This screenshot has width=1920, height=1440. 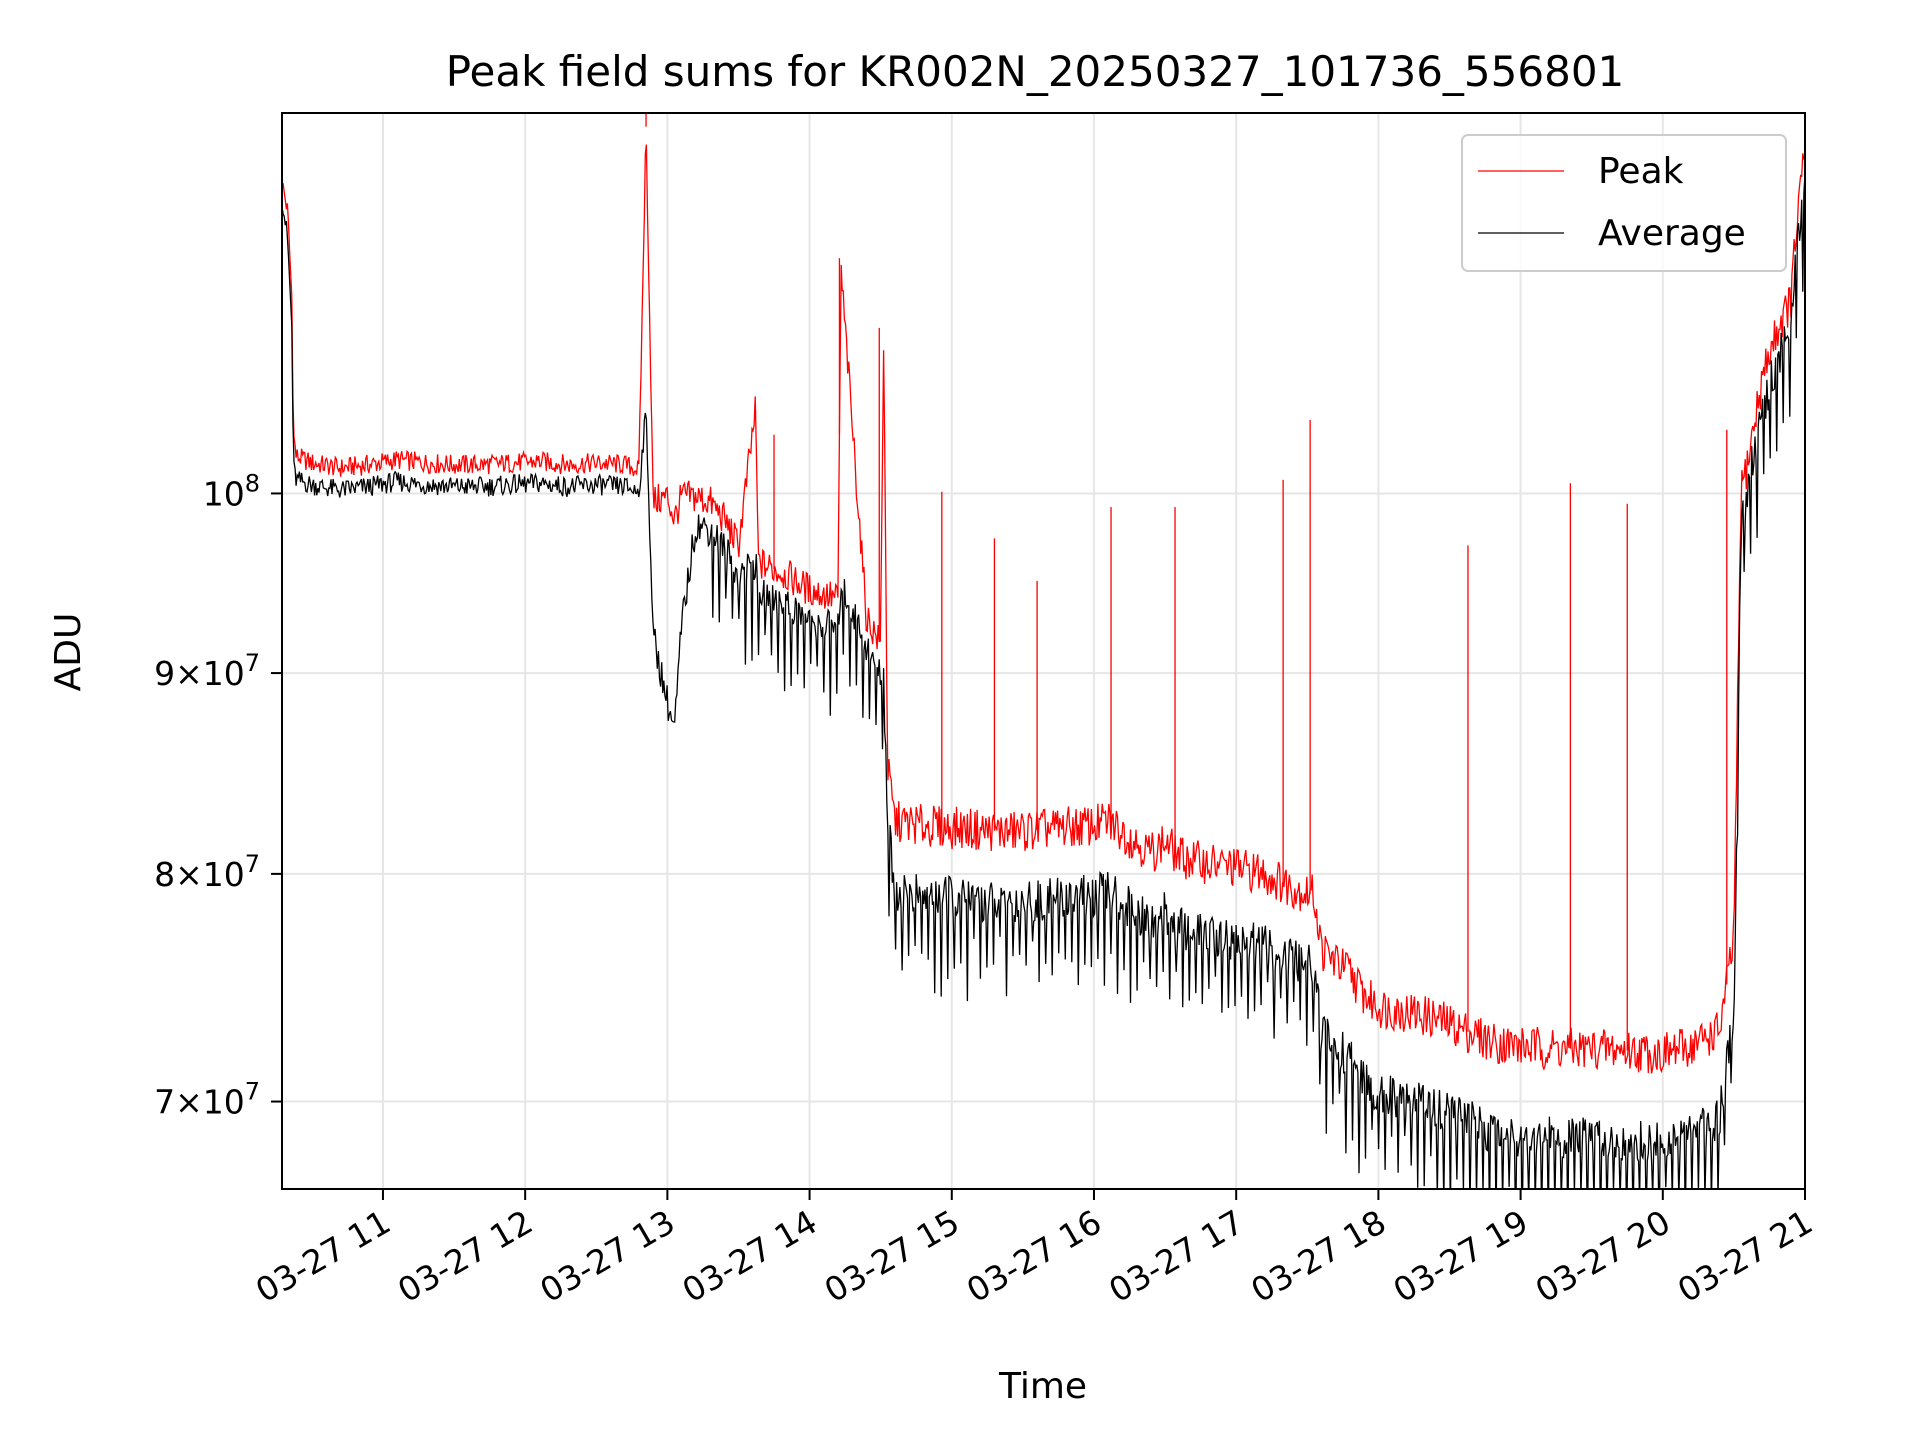 What do you see at coordinates (164, 1102) in the screenshot?
I see `y-tick-mantissa: 7` at bounding box center [164, 1102].